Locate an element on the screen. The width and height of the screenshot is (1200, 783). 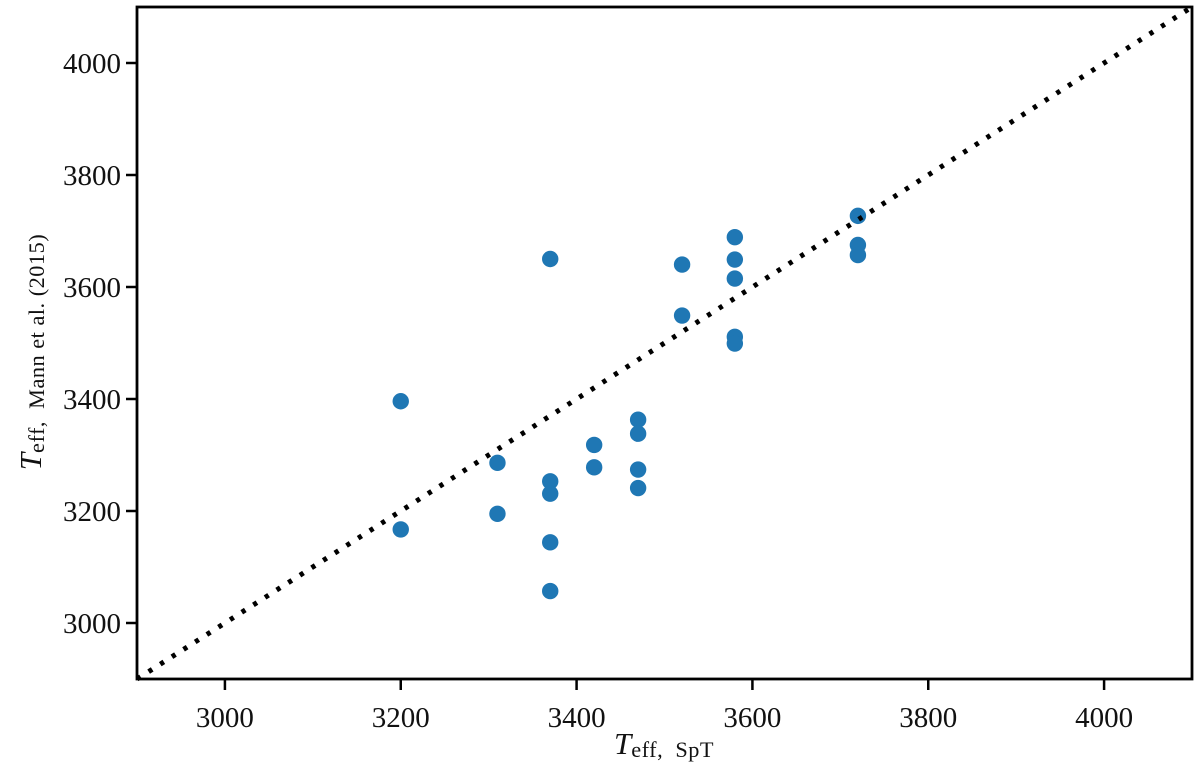
x-axis-label-subscript: eff, SpT is located at coordinates (673, 749).